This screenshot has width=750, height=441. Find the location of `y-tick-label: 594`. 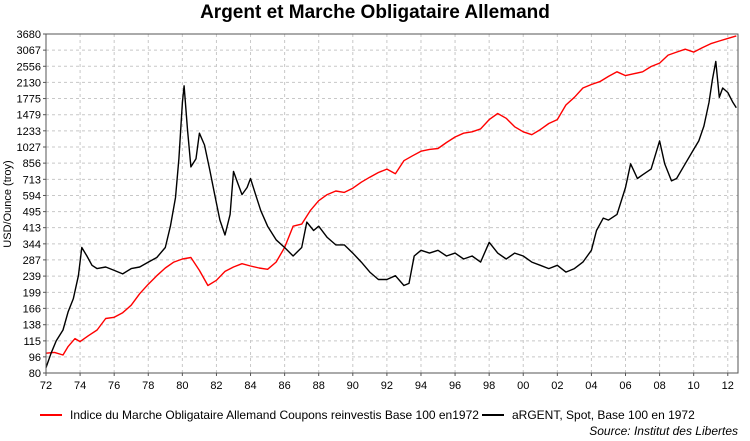

y-tick-label: 594 is located at coordinates (32, 196).